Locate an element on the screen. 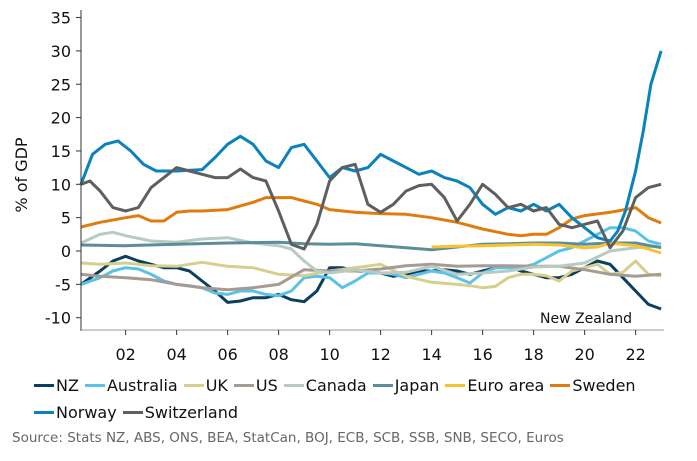  y-tick-label: 20 is located at coordinates (61, 118).